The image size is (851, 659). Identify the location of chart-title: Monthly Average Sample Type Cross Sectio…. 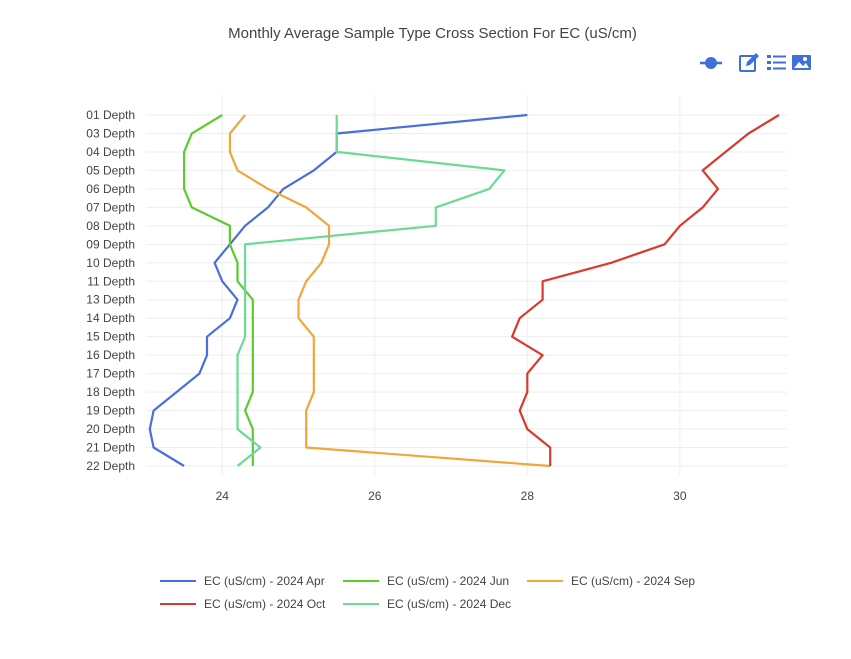
(432, 33).